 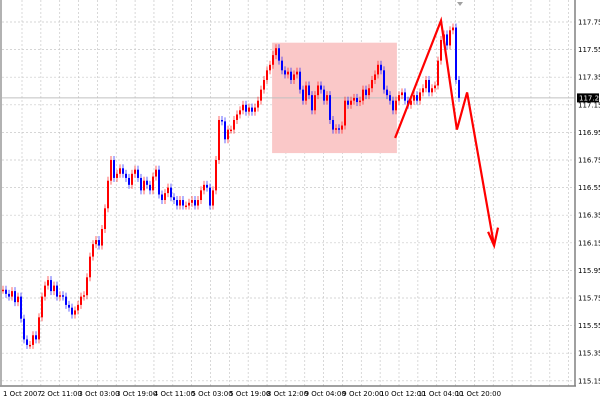 I want to click on y-tick-label: 115.75, so click(x=589, y=299).